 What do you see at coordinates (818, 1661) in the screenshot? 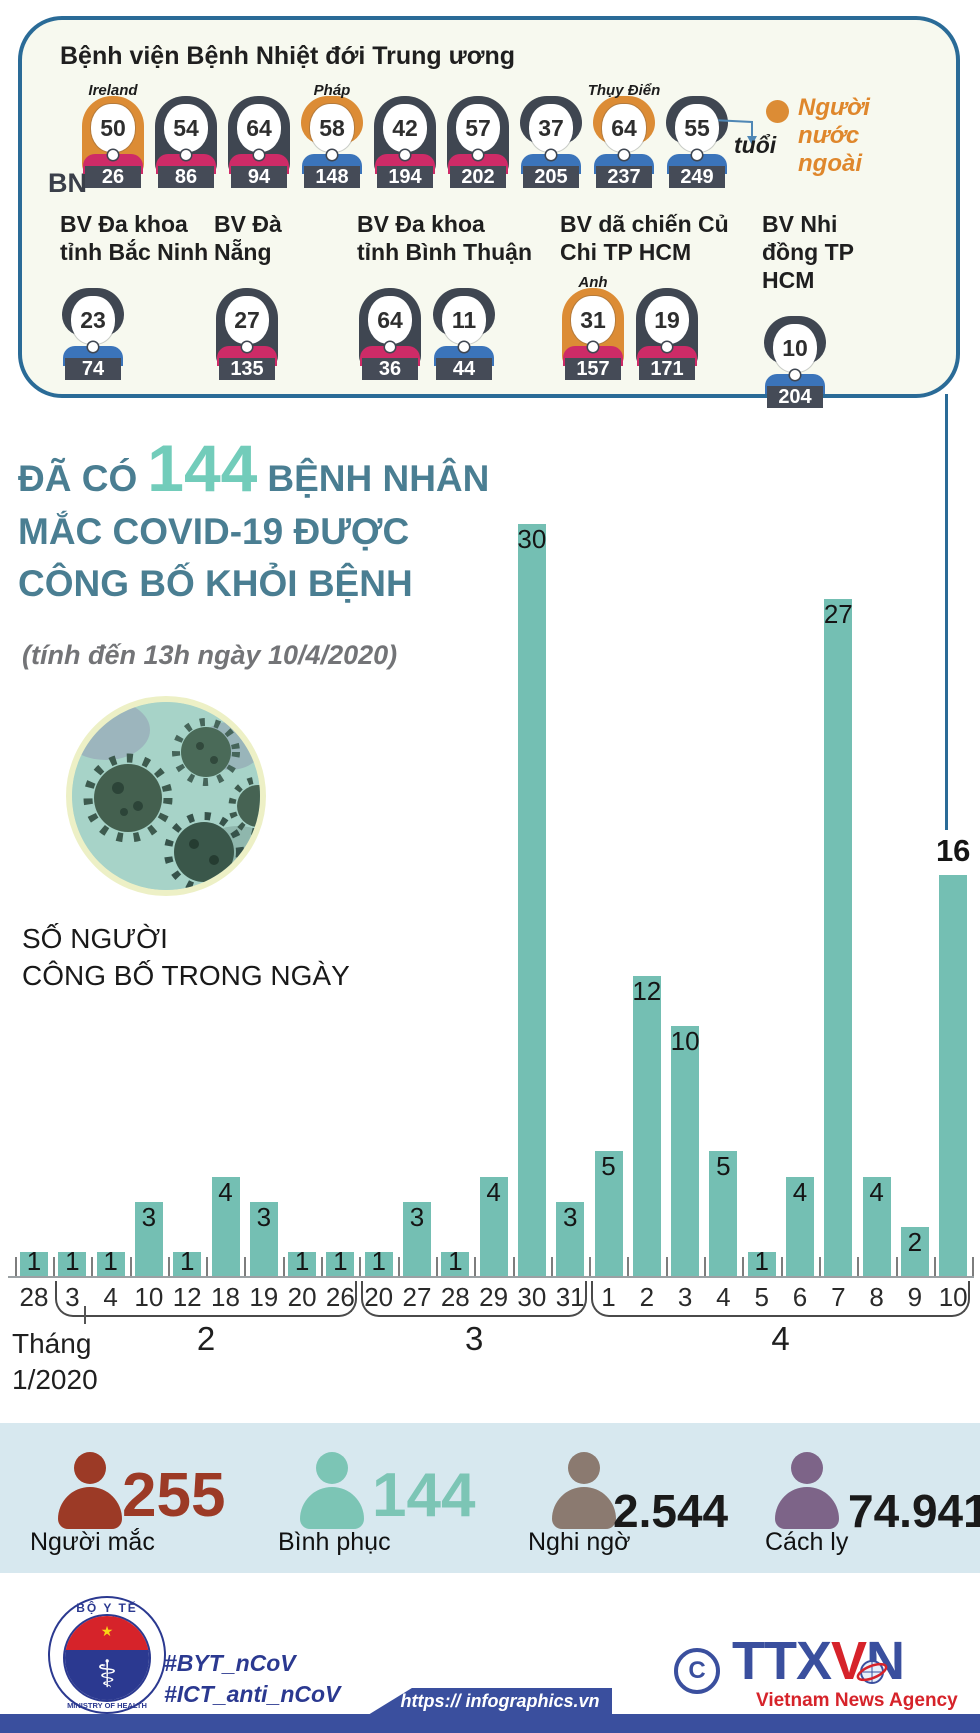
I see `ttxvn-logo: TTXVN` at bounding box center [818, 1661].